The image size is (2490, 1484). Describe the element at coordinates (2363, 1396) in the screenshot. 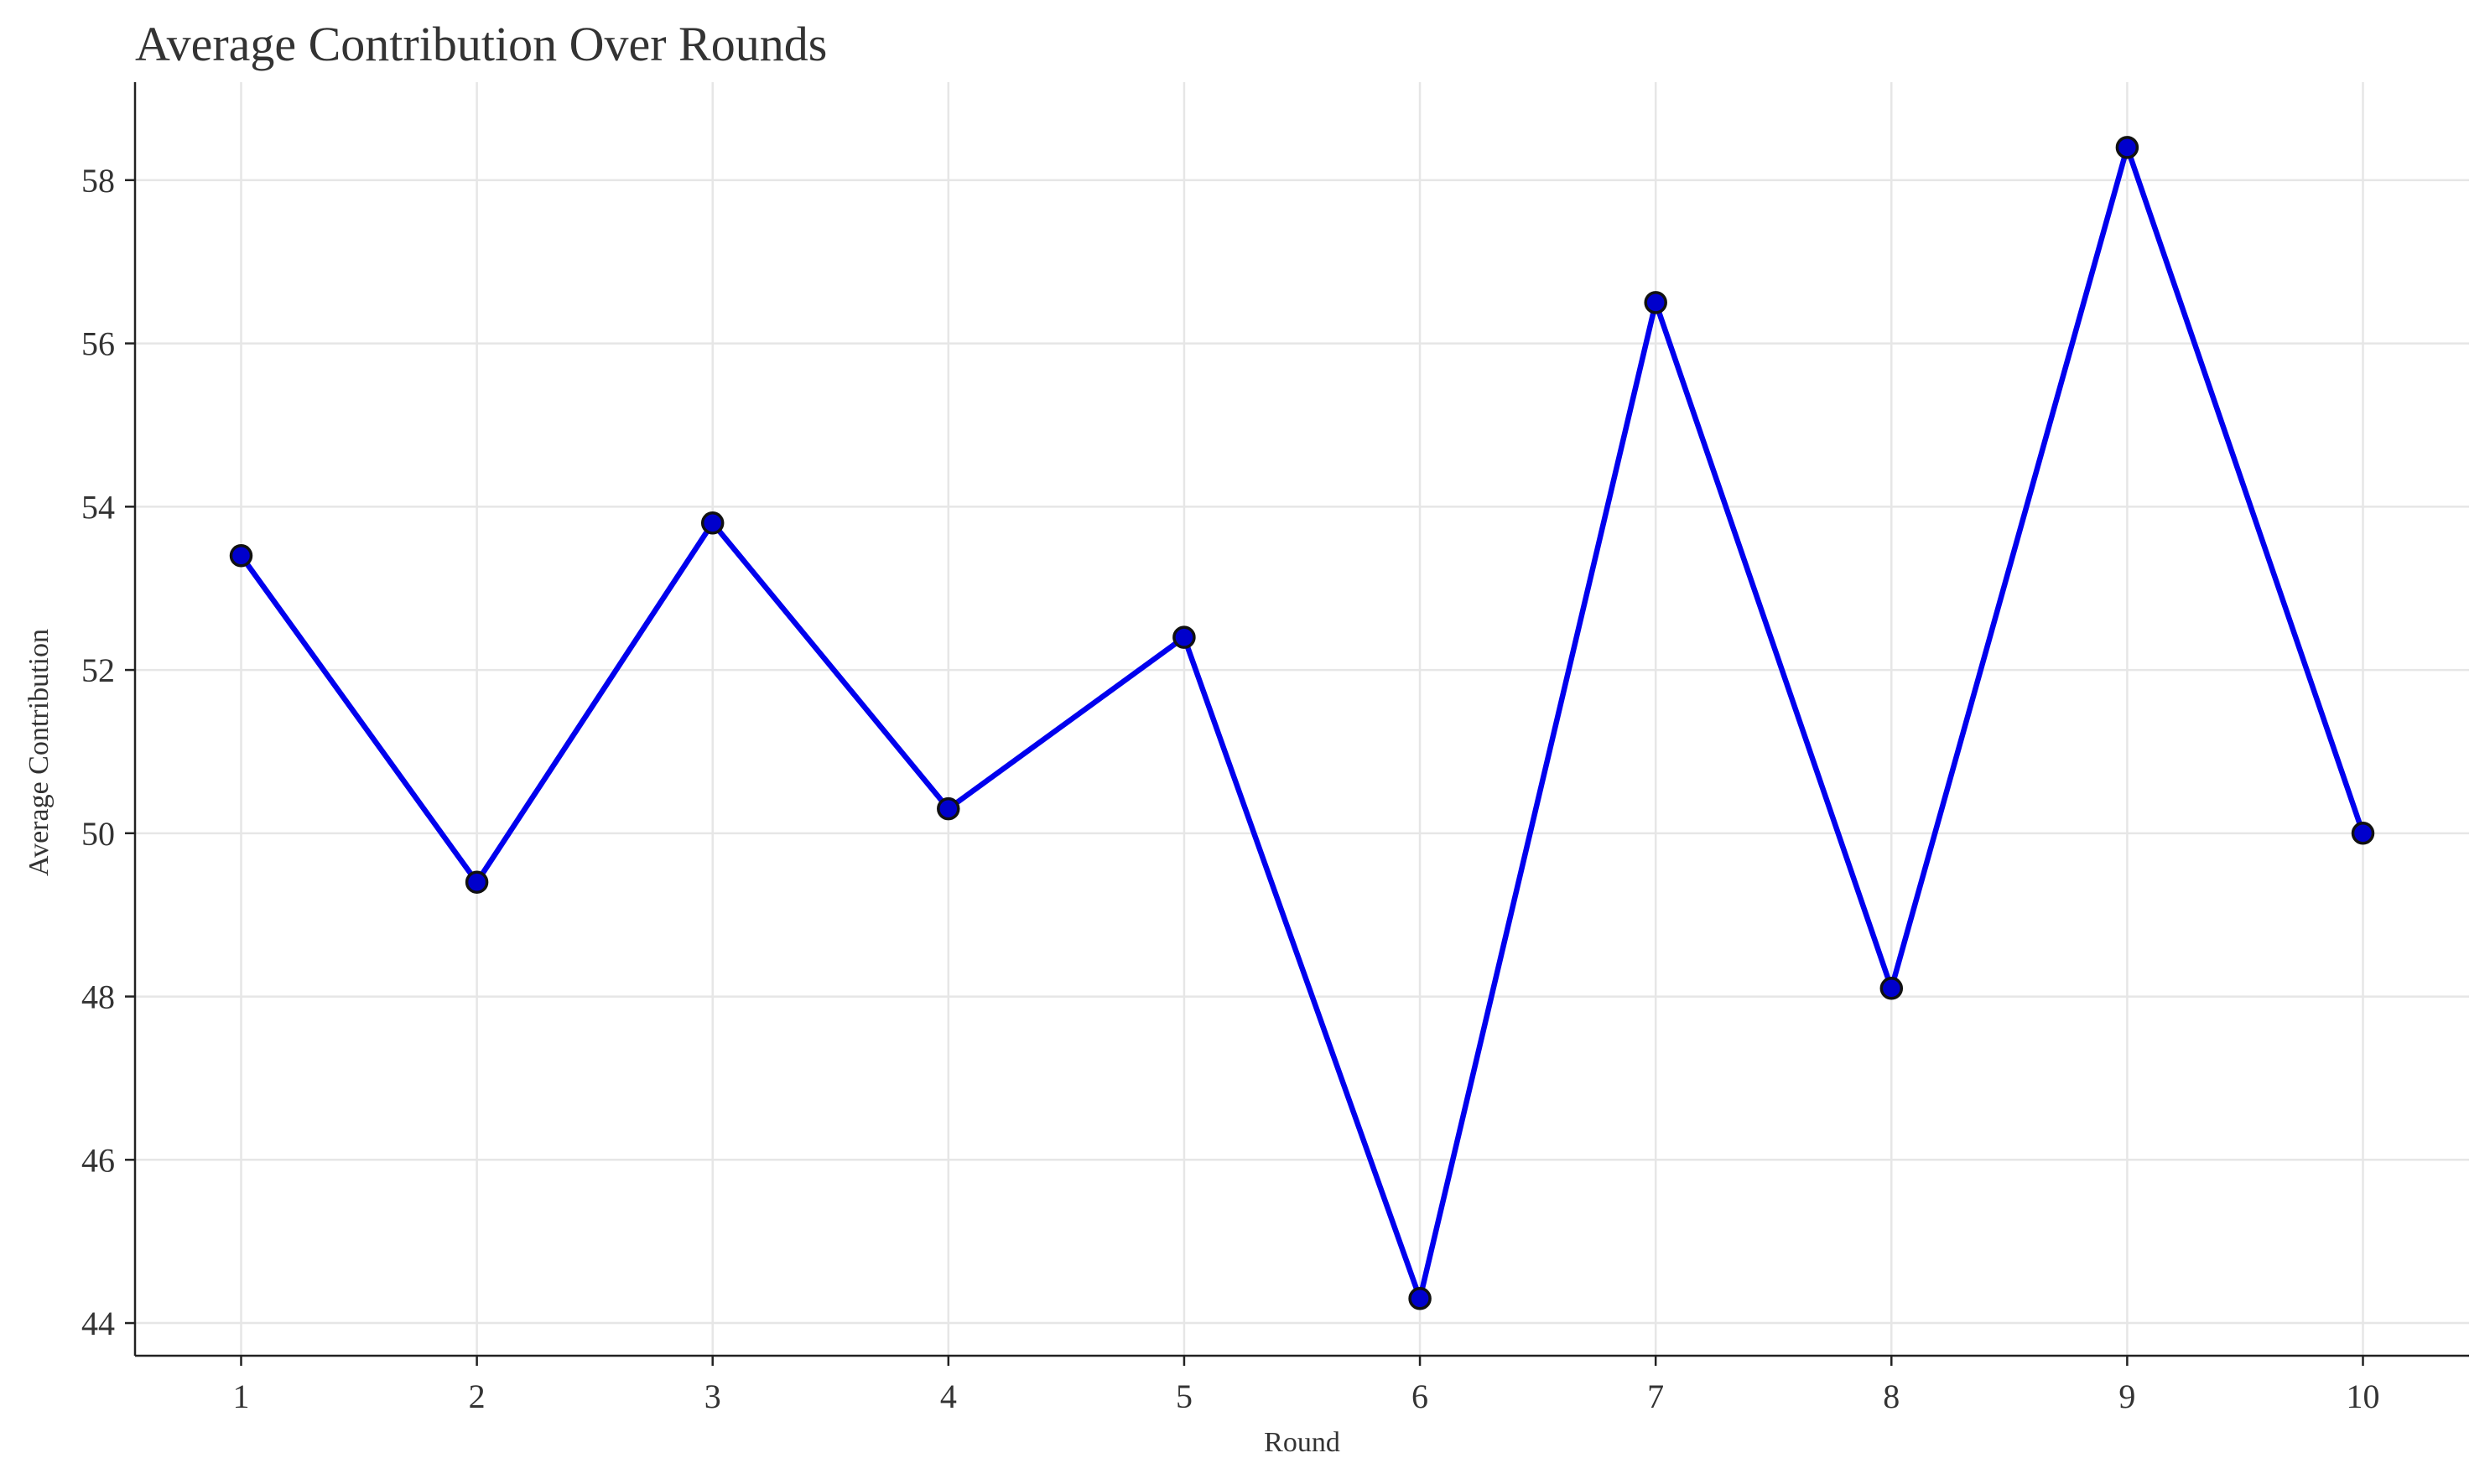

I see `x-tick-label: 10` at that location.